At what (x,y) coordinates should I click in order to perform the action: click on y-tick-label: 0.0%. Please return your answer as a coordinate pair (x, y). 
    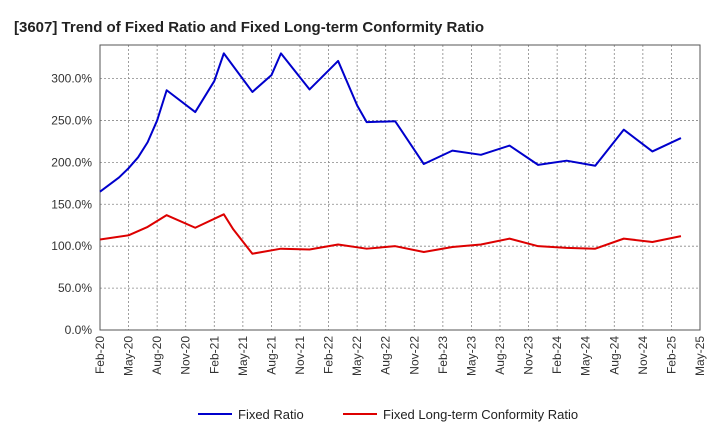
    Looking at the image, I should click on (79, 330).